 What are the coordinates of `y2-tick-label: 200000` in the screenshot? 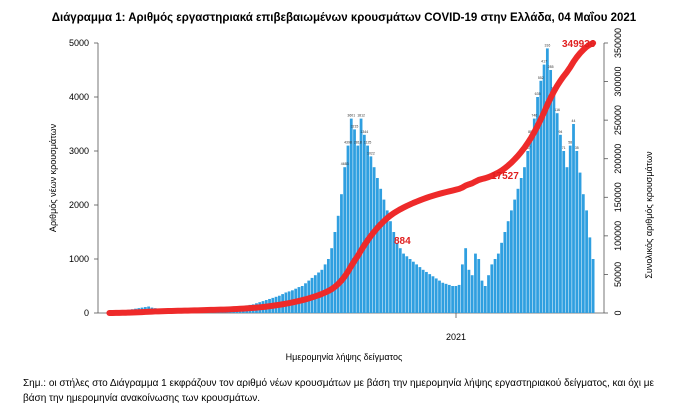 It's located at (618, 159).